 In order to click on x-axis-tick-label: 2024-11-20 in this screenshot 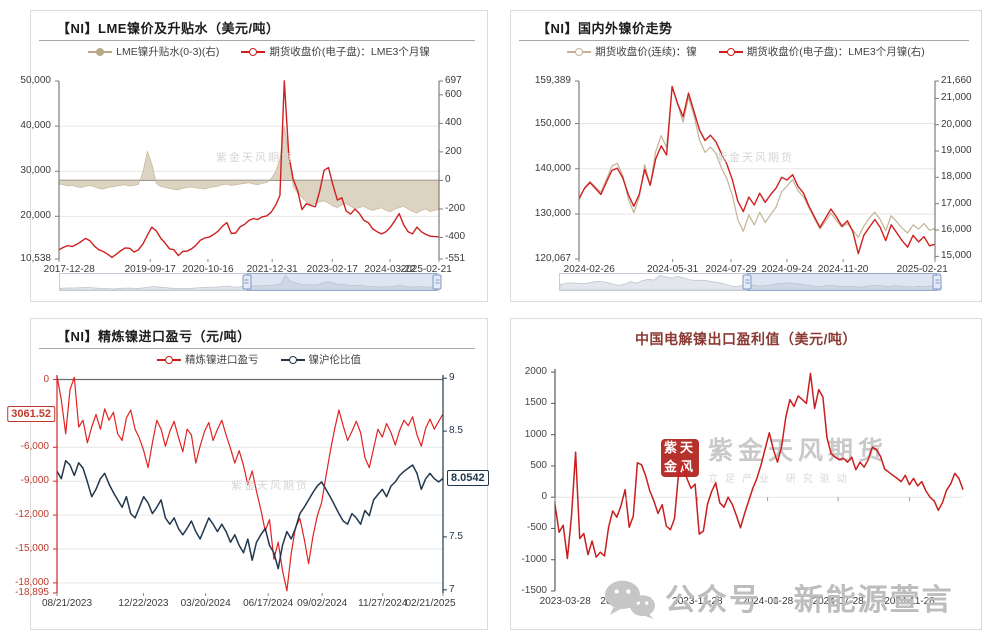, I will do `click(843, 269)`.